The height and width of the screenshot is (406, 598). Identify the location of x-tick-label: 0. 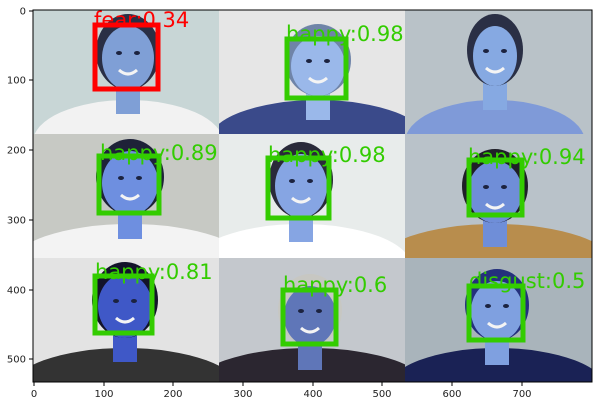
(34, 394).